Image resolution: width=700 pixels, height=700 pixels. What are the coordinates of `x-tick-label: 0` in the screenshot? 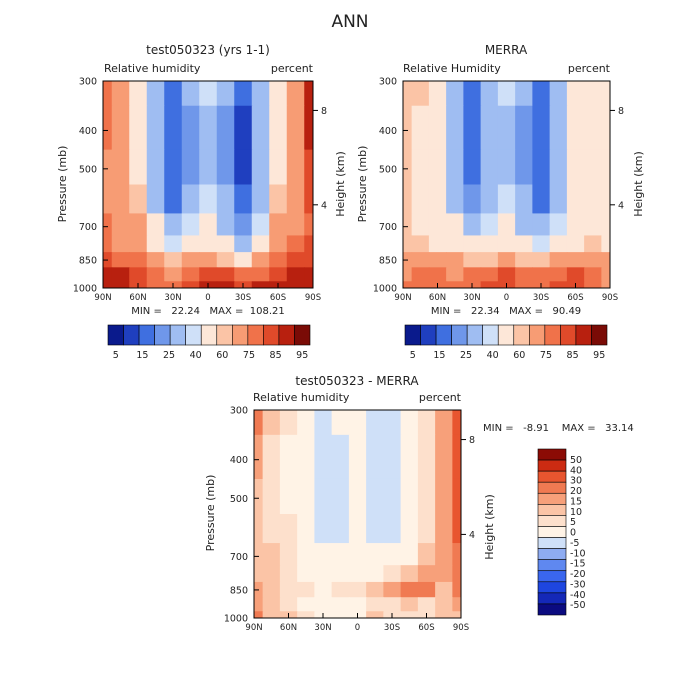 It's located at (506, 298).